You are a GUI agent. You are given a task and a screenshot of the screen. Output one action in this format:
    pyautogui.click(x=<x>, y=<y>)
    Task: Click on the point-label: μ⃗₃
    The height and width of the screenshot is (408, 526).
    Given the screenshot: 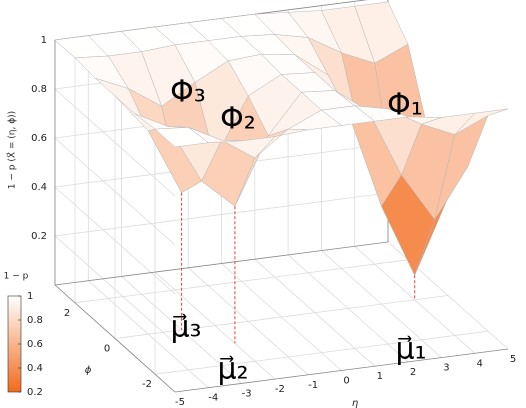 What is the action you would take?
    pyautogui.click(x=185, y=327)
    